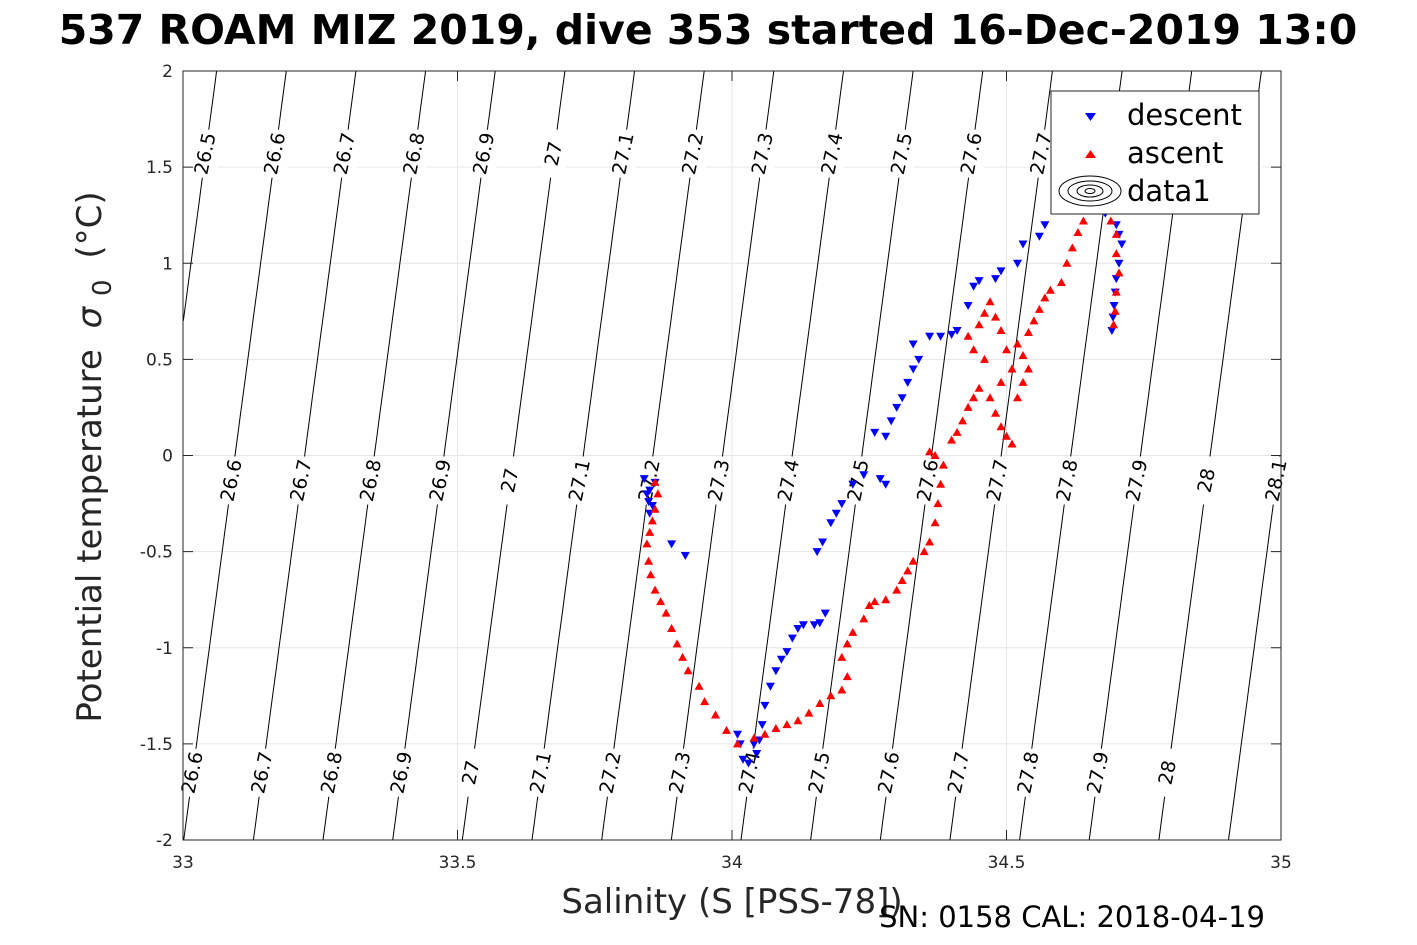 The image size is (1417, 945). What do you see at coordinates (167, 72) in the screenshot?
I see `y-tick-label-8: 2` at bounding box center [167, 72].